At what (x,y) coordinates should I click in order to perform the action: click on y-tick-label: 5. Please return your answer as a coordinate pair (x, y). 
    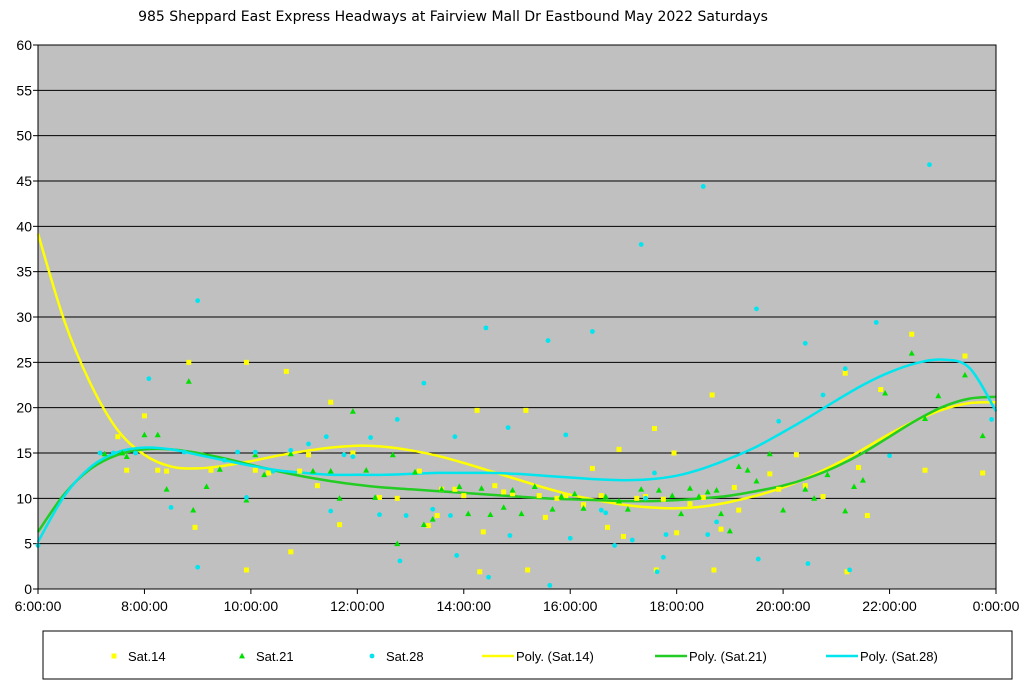
    Looking at the image, I should click on (28, 544).